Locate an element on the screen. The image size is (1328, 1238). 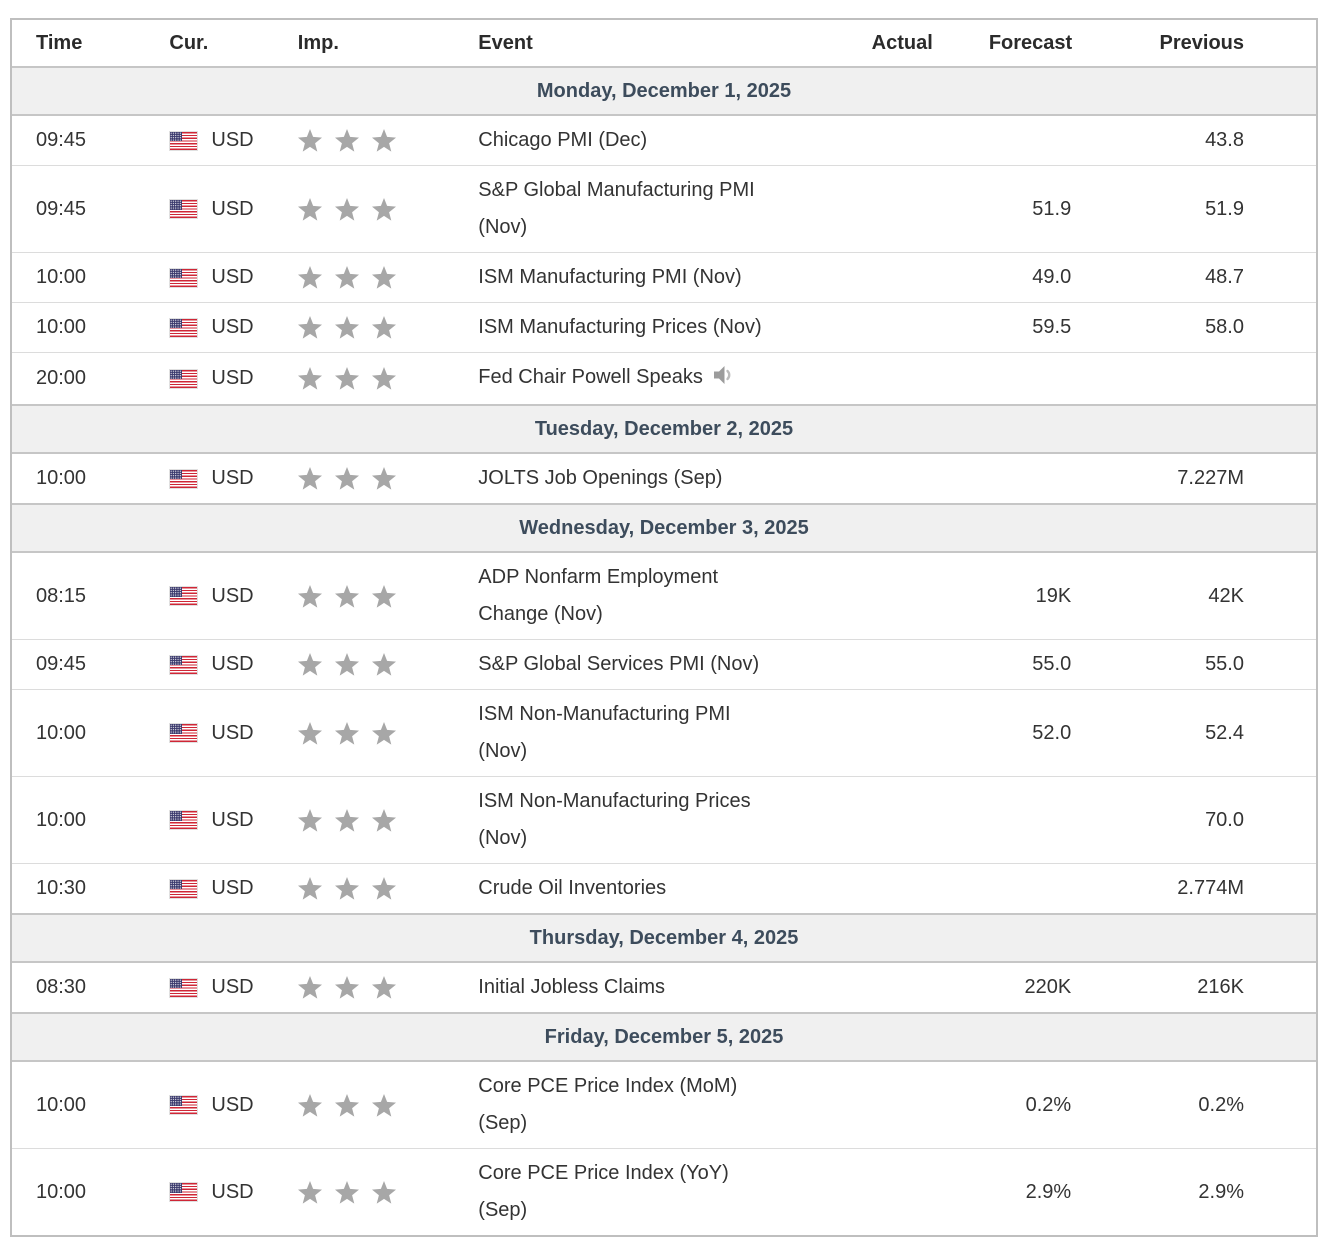
column-header-time: Time is located at coordinates (59, 42).